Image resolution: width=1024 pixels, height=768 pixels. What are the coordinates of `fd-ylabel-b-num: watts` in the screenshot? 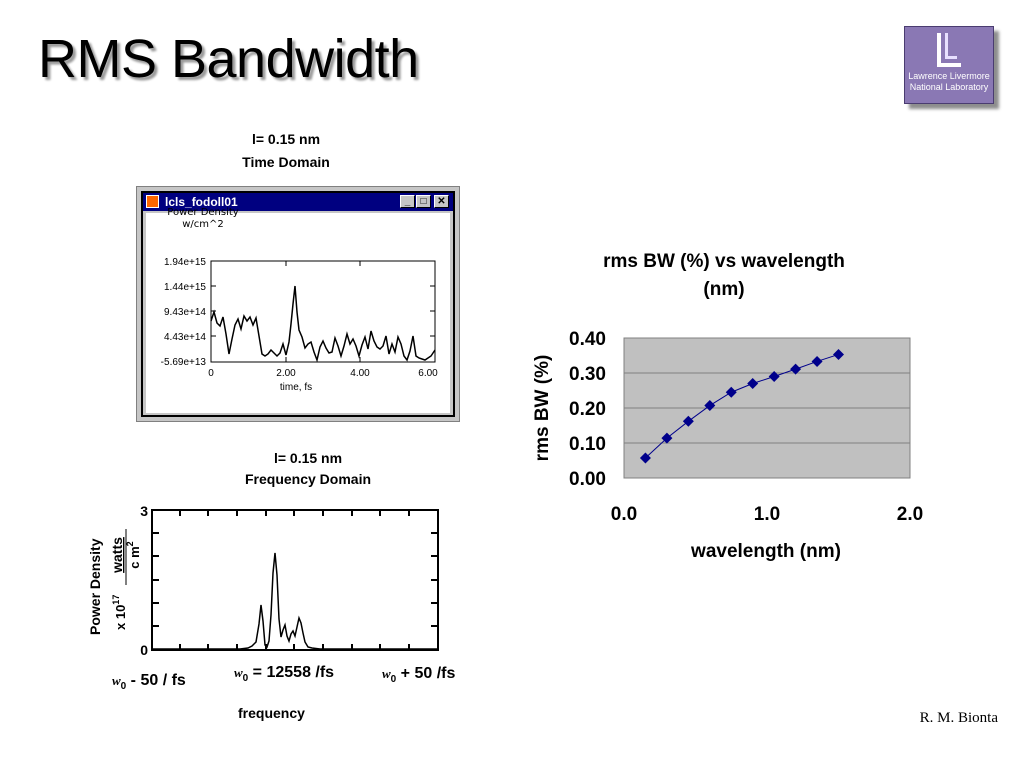 It's located at (117, 555).